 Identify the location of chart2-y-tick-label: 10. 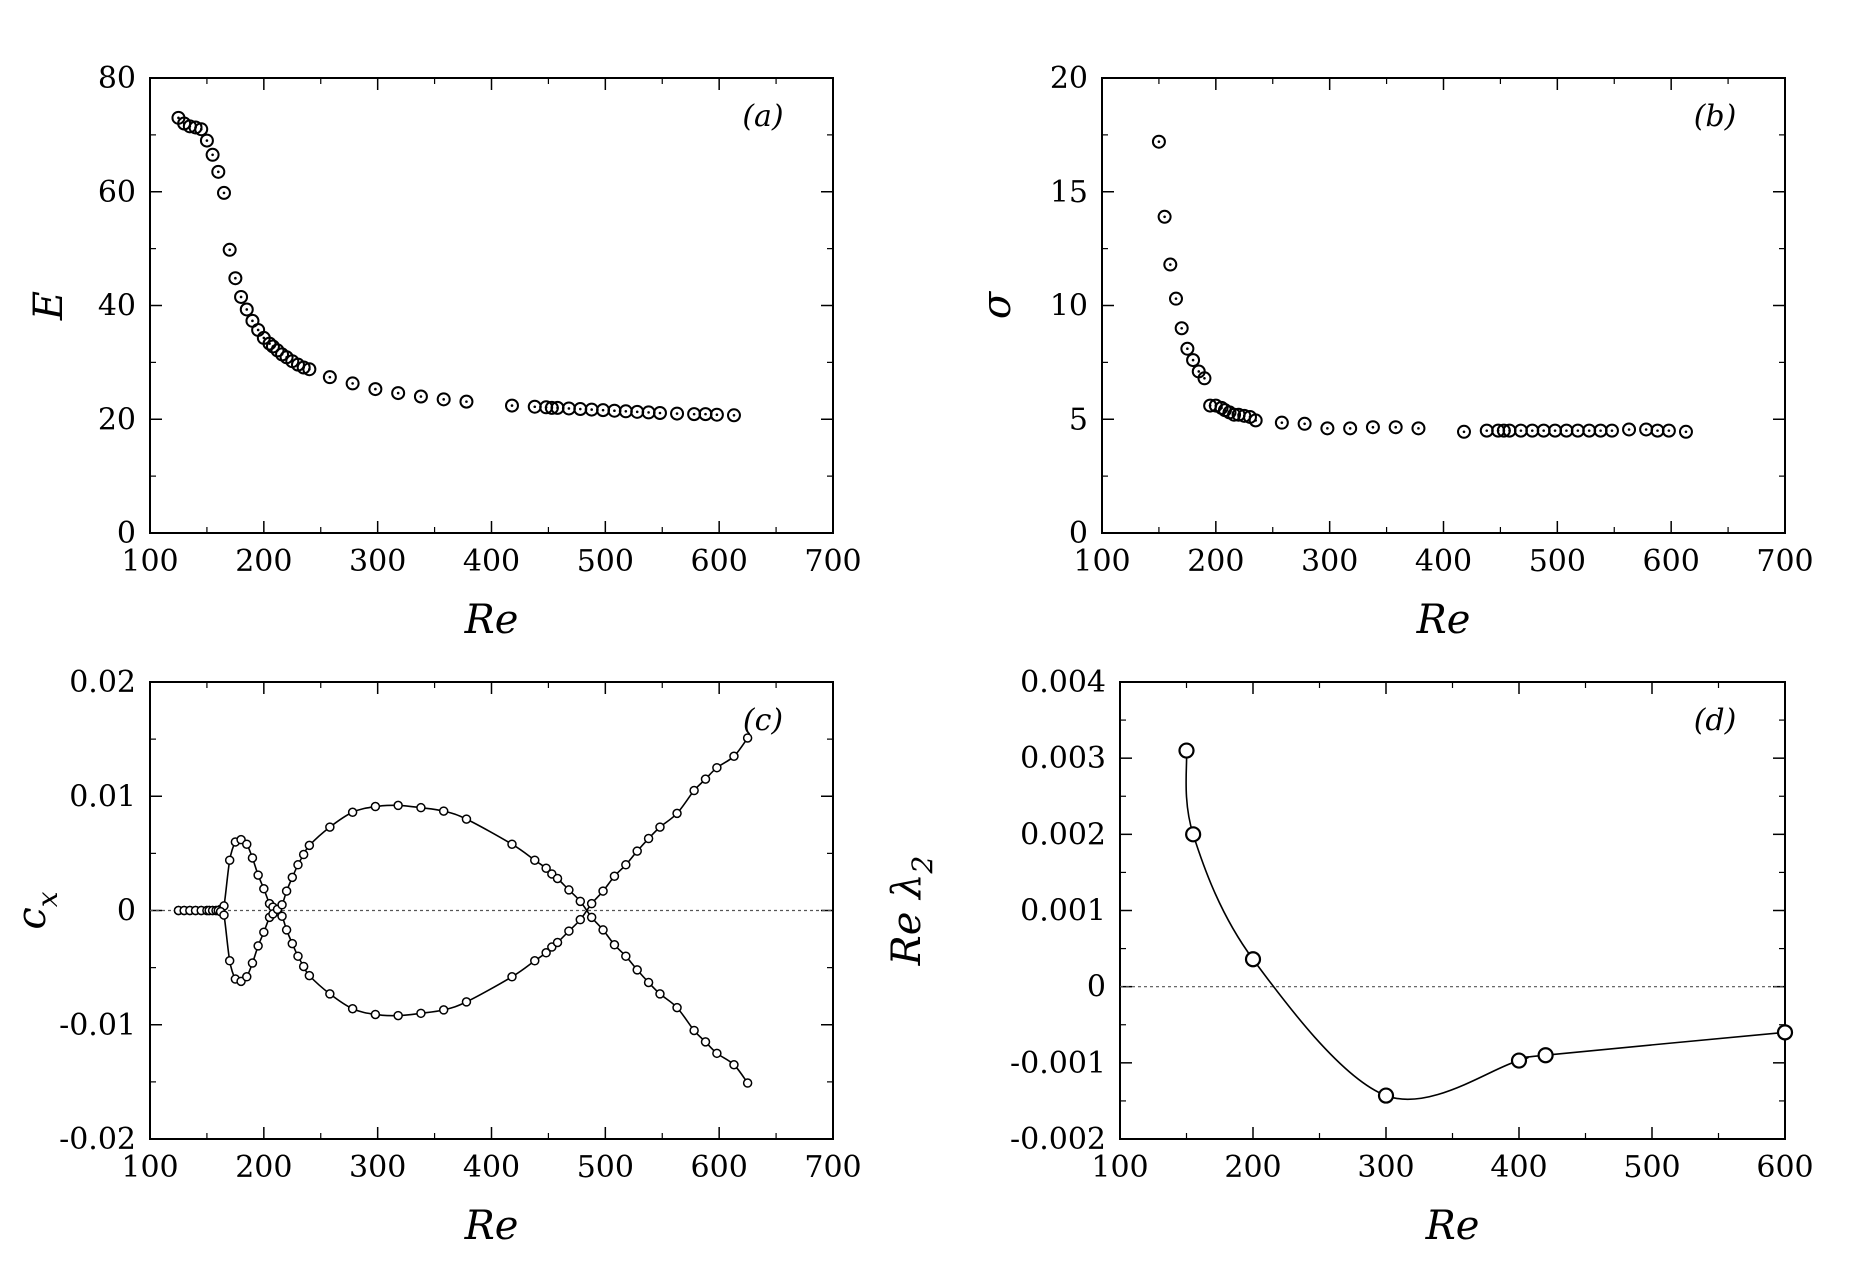
(1069, 306).